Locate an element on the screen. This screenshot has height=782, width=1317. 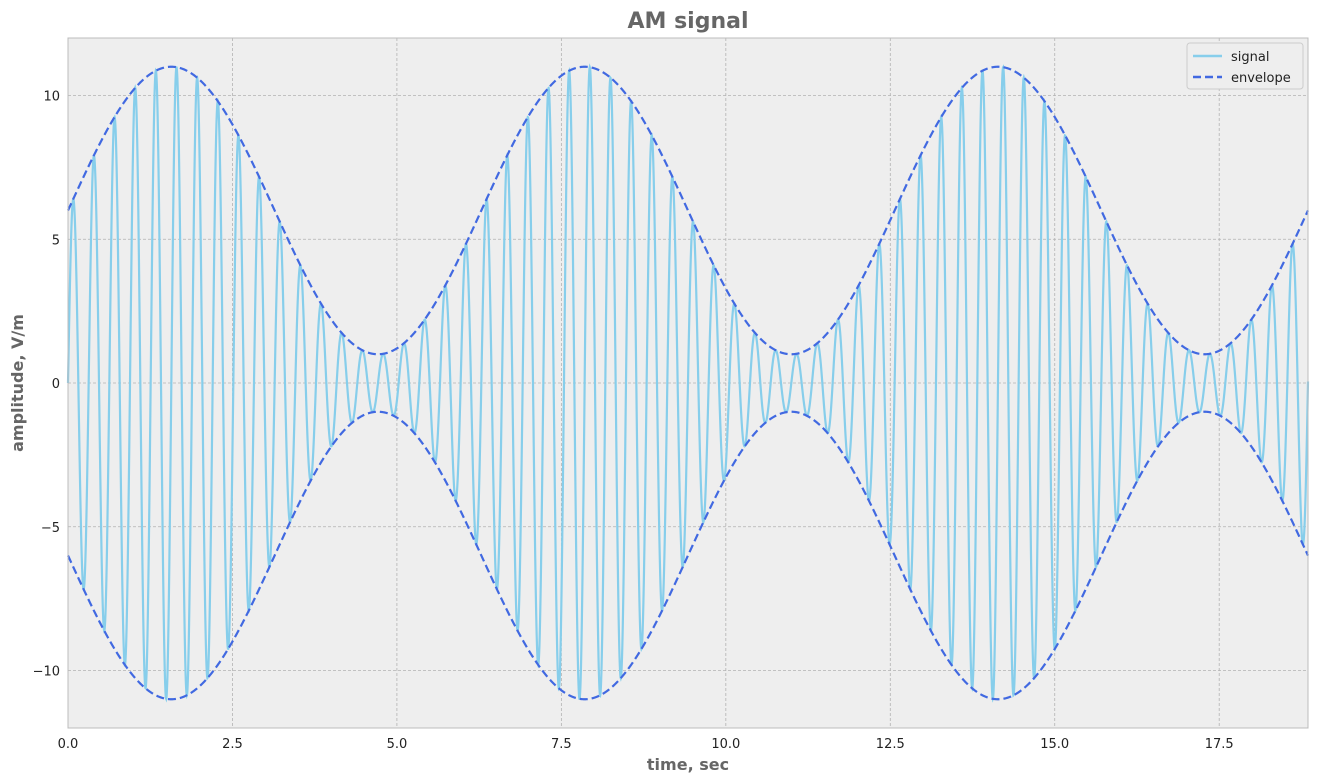
y-tick-label: 5 is located at coordinates (56, 240).